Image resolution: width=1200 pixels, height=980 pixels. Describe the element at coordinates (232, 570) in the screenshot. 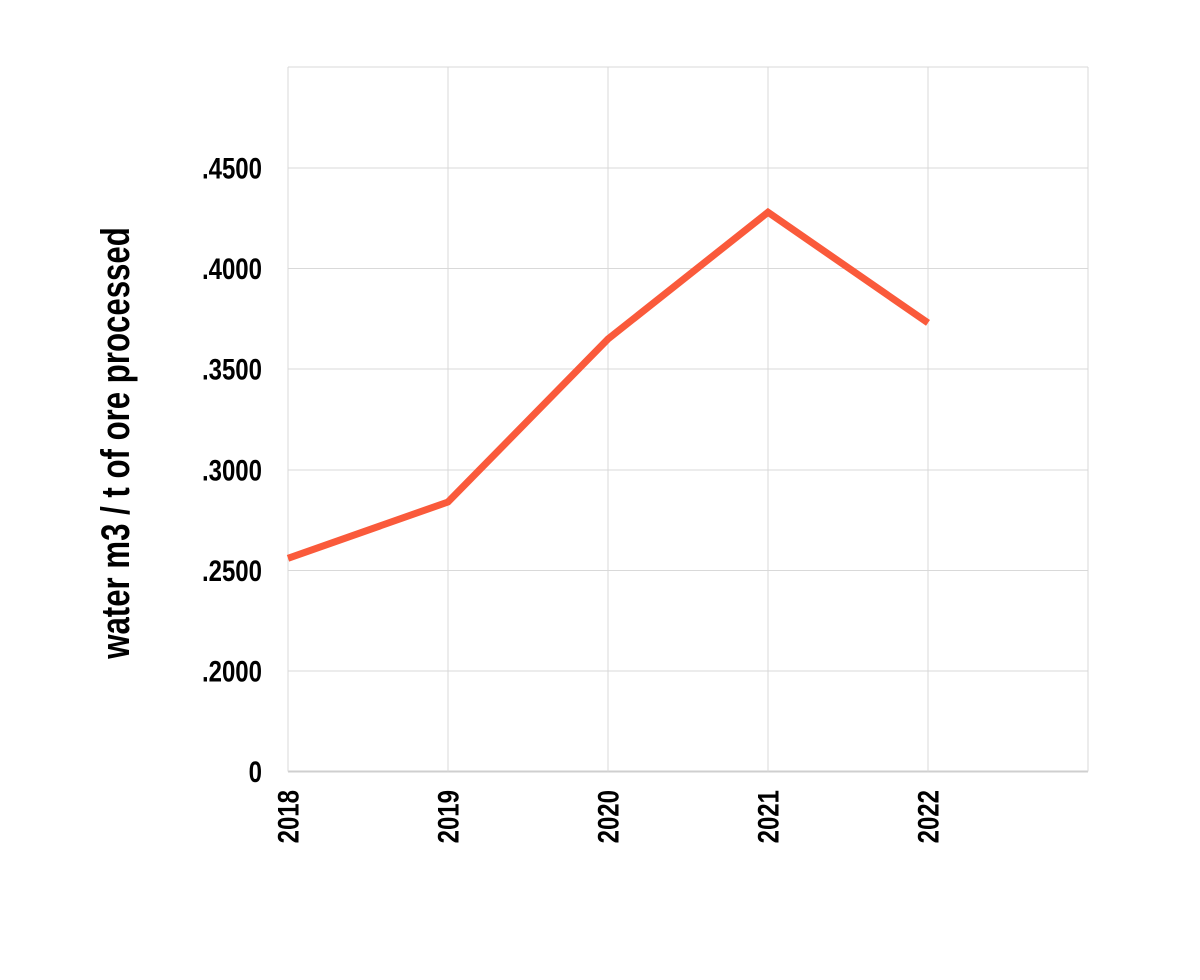

I see `y-tick-label: .2500` at that location.